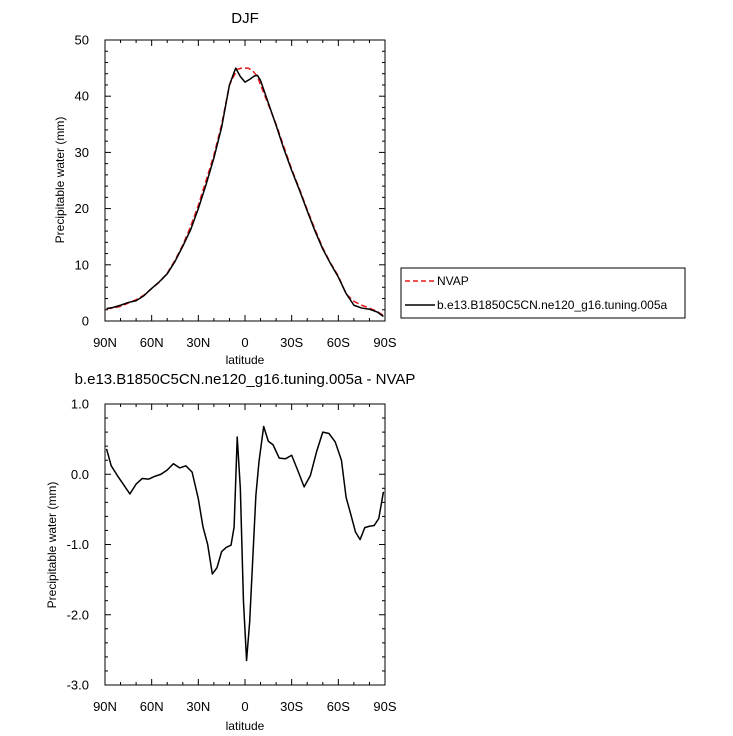 This screenshot has width=733, height=736. What do you see at coordinates (80, 474) in the screenshot?
I see `y-tick-label: 0.0` at bounding box center [80, 474].